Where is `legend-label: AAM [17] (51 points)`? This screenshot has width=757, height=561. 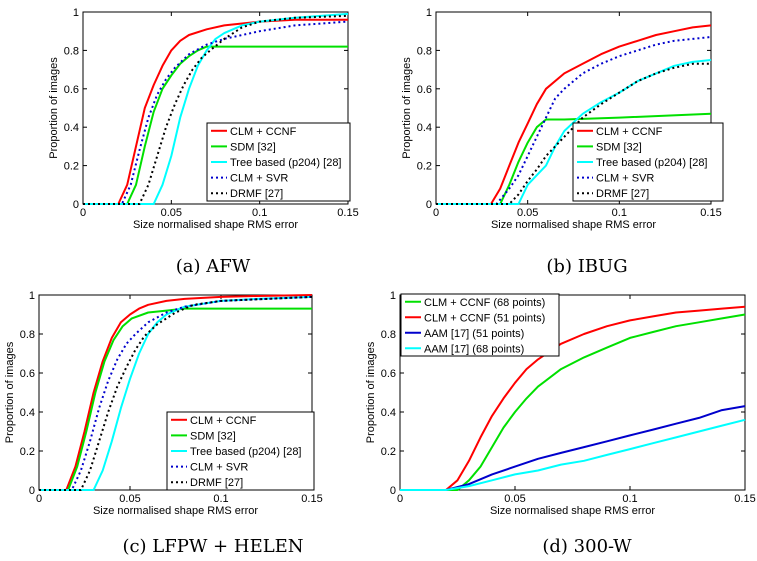
legend-label: AAM [17] (51 points) is located at coordinates (474, 334).